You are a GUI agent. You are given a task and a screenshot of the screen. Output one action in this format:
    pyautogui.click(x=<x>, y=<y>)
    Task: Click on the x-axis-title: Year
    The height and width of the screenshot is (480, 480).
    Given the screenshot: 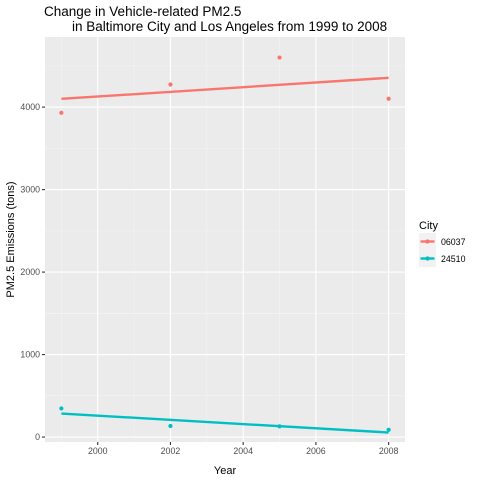 What is the action you would take?
    pyautogui.click(x=225, y=471)
    